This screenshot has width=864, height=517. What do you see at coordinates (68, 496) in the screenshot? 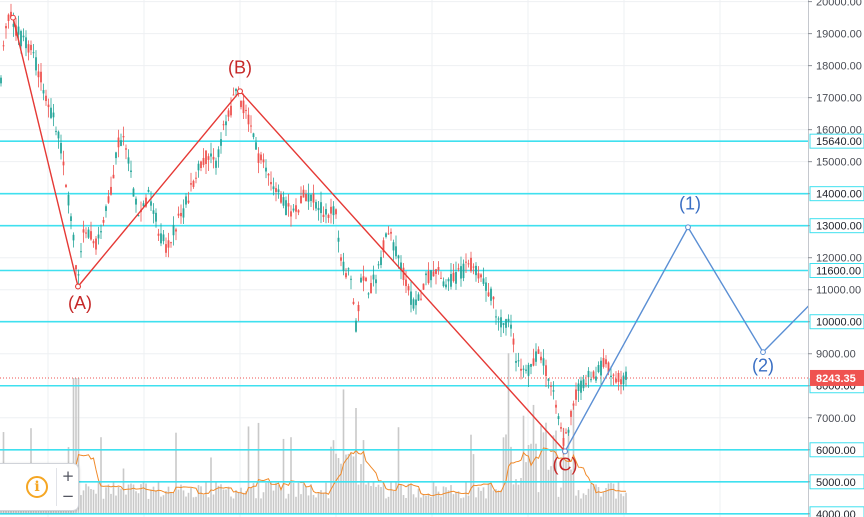
I see `zoom-out-button: −` at bounding box center [68, 496].